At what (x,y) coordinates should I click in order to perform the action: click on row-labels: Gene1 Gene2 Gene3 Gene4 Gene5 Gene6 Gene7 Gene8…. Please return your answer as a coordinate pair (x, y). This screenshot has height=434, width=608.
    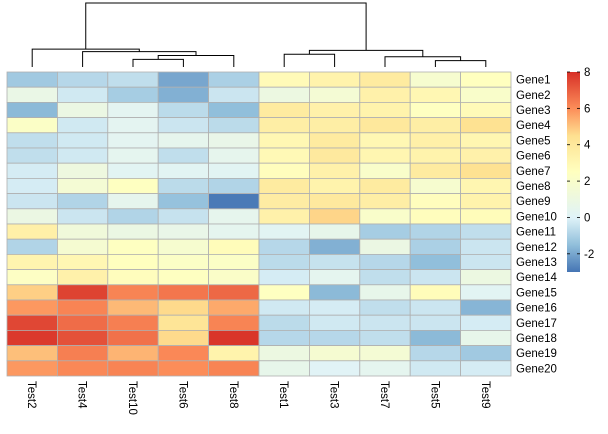
    Looking at the image, I should click on (537, 225).